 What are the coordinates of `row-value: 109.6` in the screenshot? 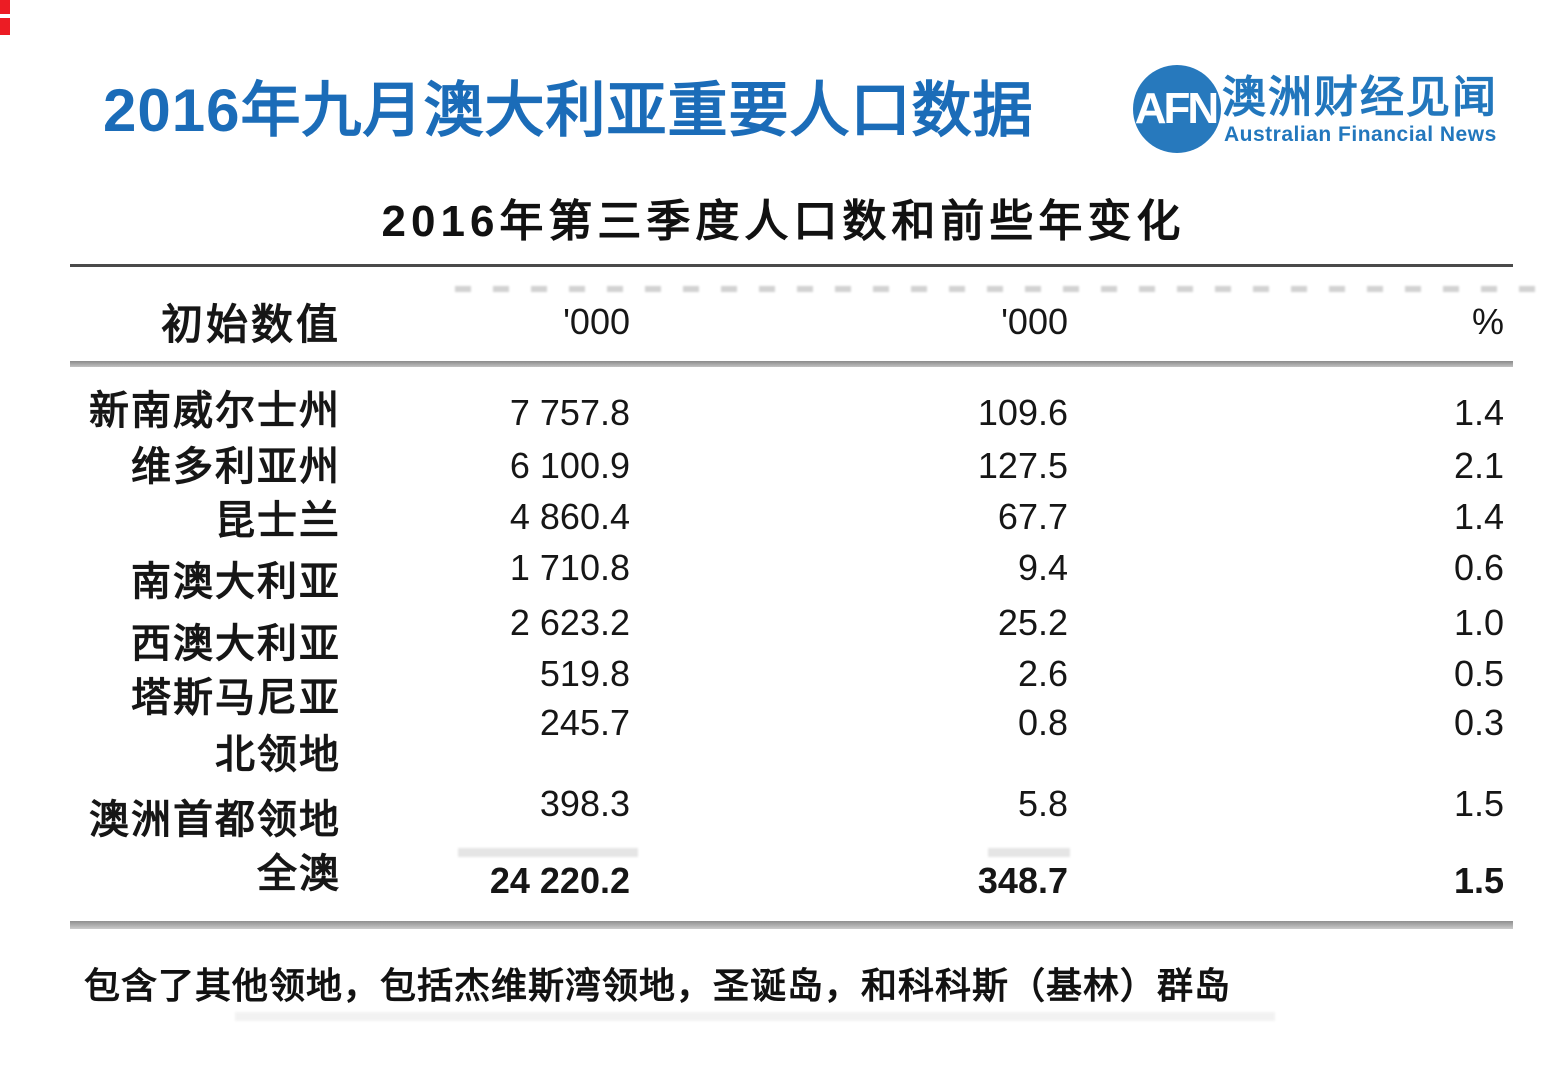 It's located at (1022, 412).